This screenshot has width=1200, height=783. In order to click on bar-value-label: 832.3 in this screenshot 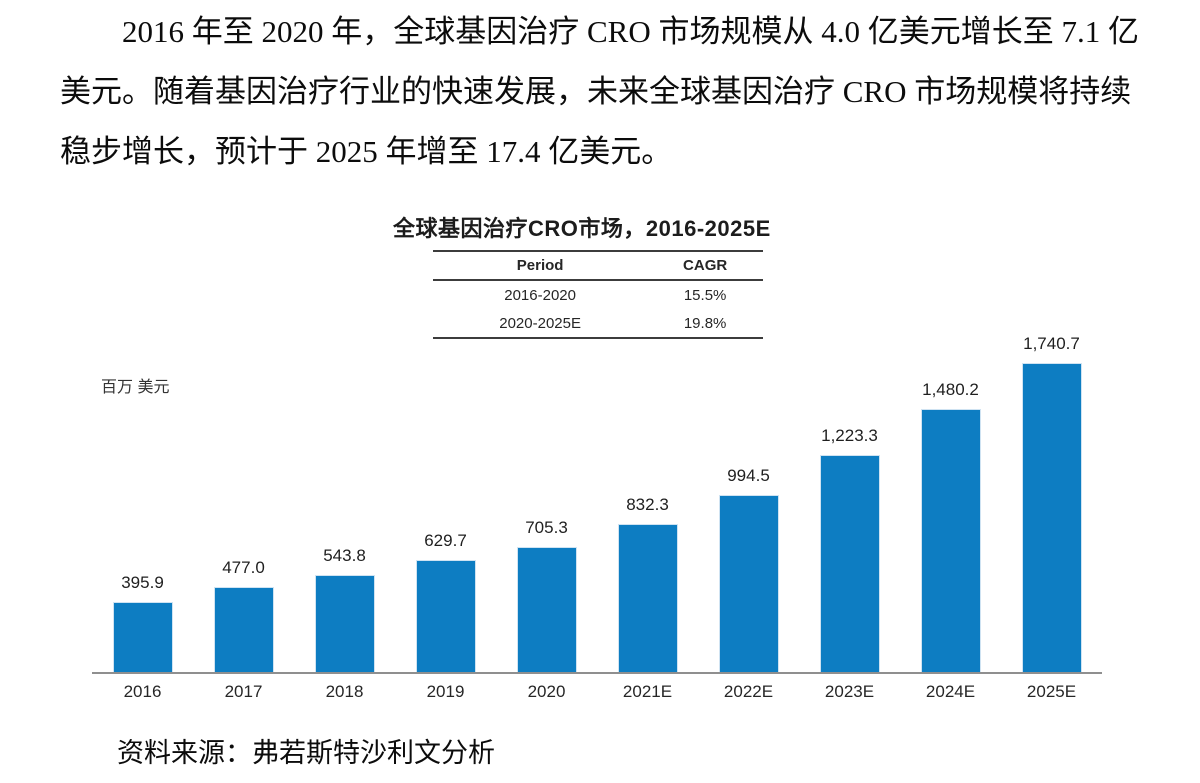, I will do `click(647, 504)`.